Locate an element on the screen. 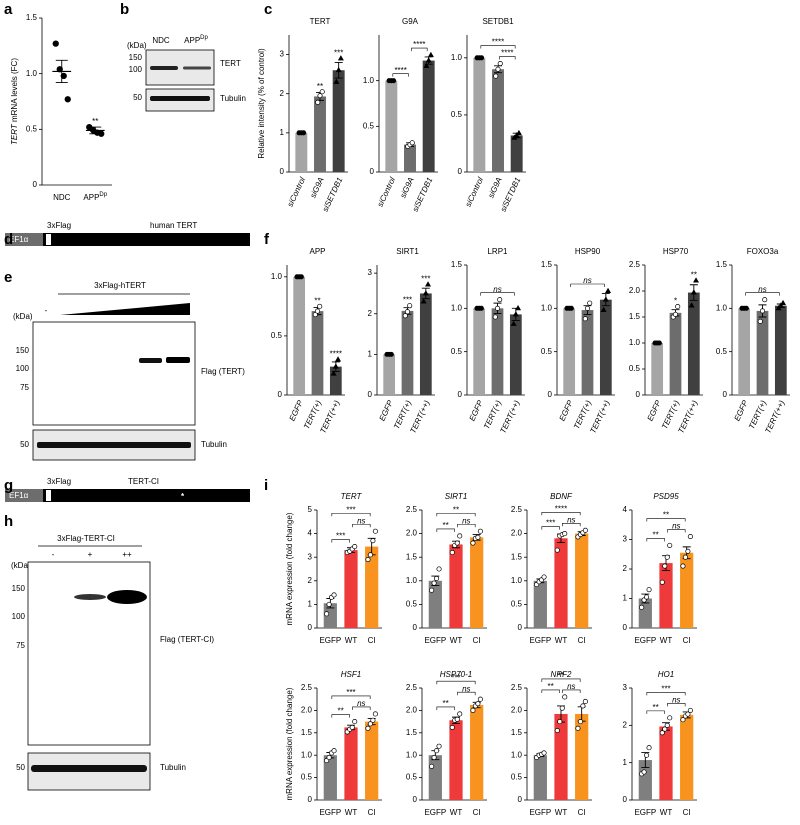 The width and height of the screenshot is (800, 825). significance-label: *** is located at coordinates (350, 509).